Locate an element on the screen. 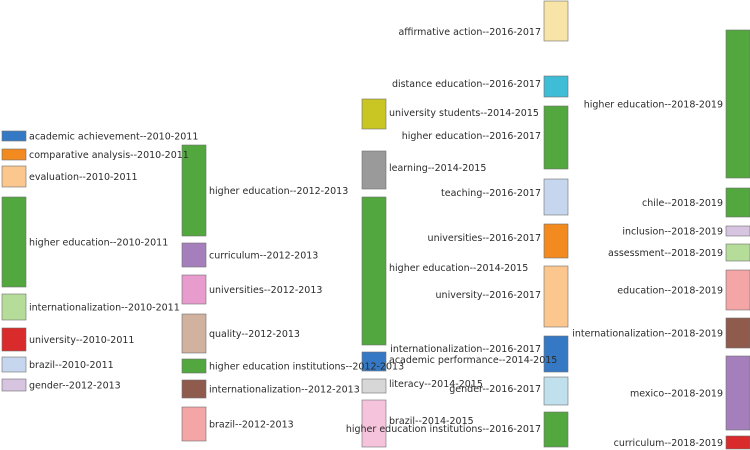 The width and height of the screenshot is (750, 450). flow-link-n8-n15 is located at coordinates (284, 133).